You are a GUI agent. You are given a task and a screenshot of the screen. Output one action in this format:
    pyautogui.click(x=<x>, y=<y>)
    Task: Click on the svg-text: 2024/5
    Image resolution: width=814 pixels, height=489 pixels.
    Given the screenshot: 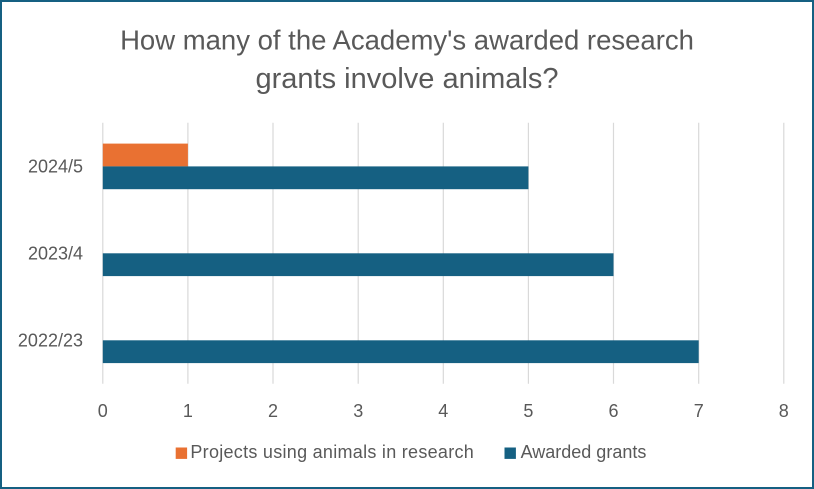 What is the action you would take?
    pyautogui.click(x=55, y=167)
    